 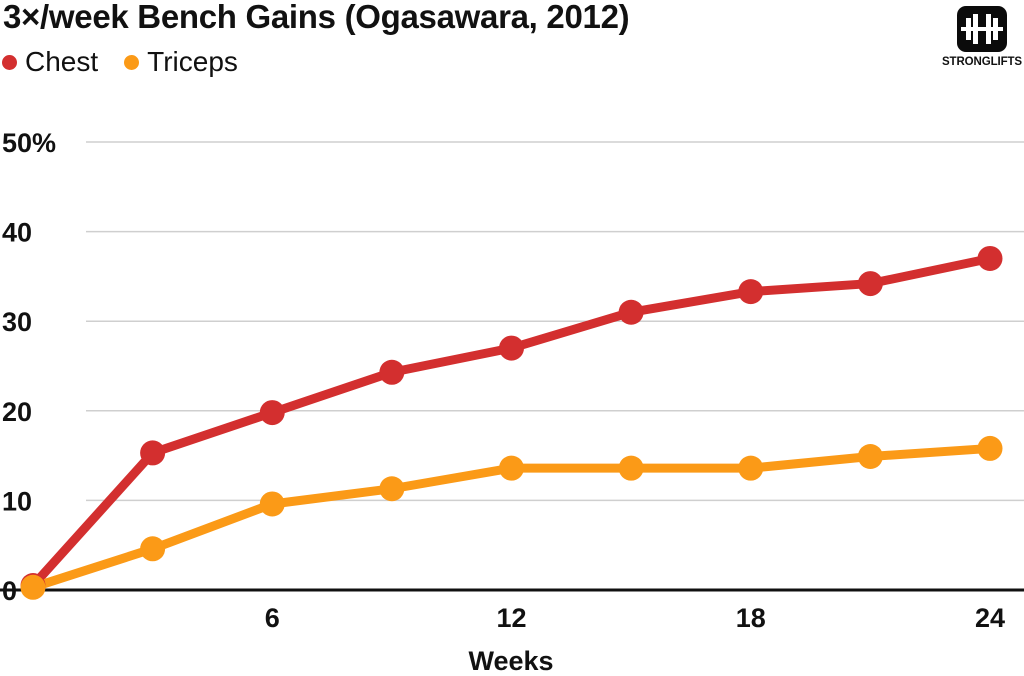 What do you see at coordinates (272, 618) in the screenshot?
I see `x-tick-label-6: 6` at bounding box center [272, 618].